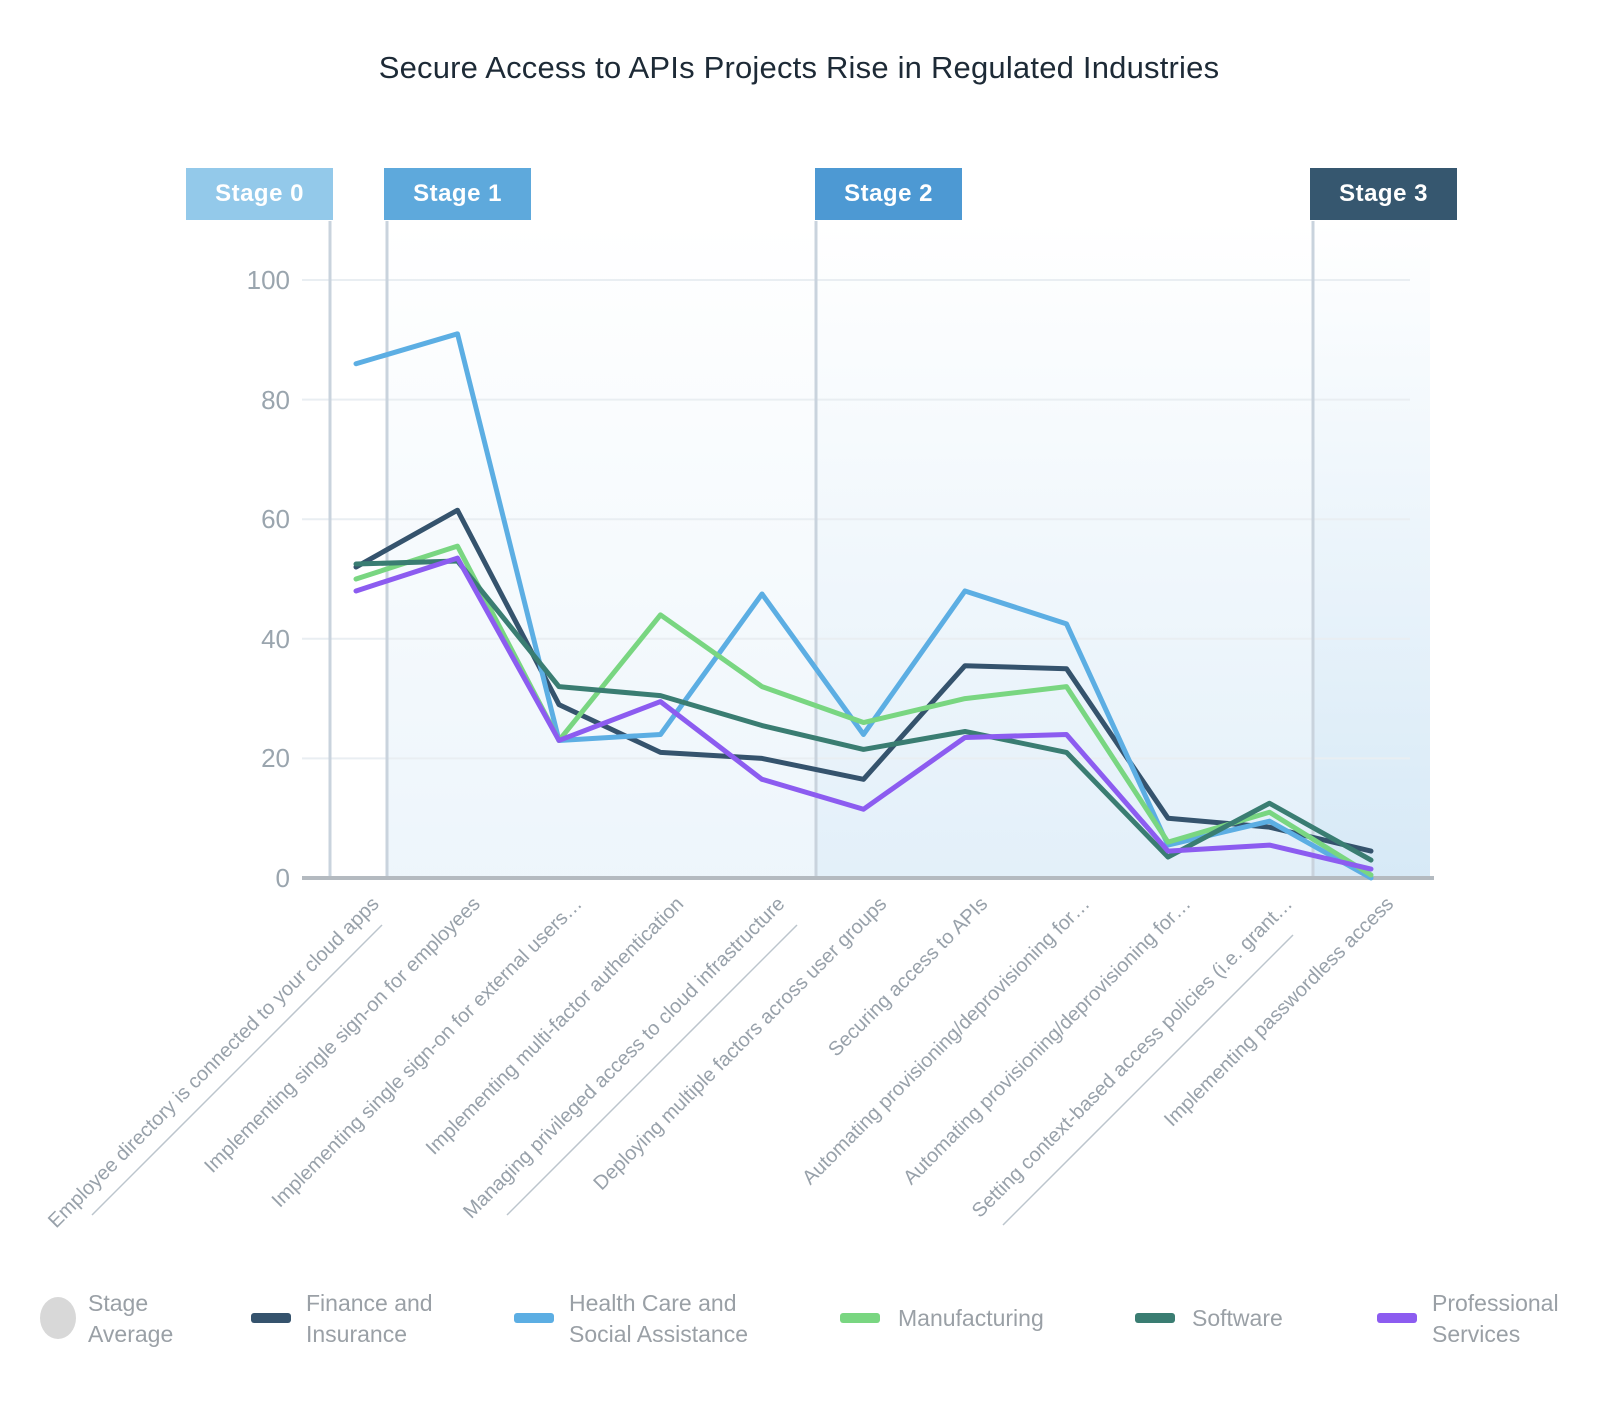  What do you see at coordinates (131, 1318) in the screenshot?
I see `legend-label: Stage Average` at bounding box center [131, 1318].